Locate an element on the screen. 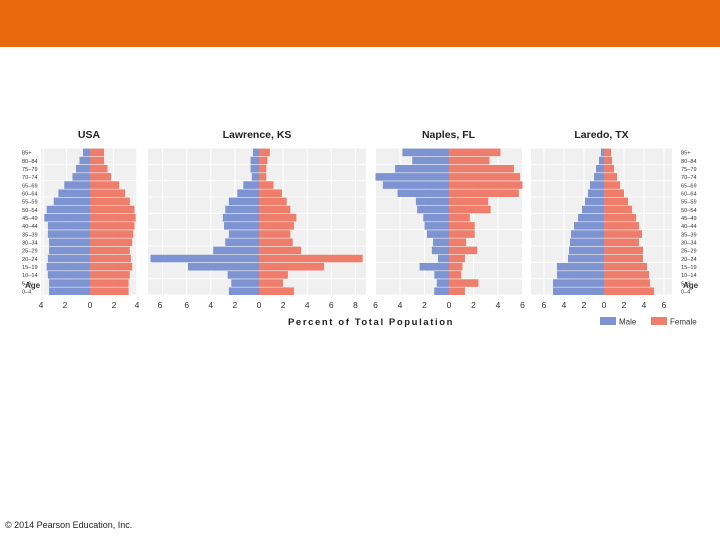 The height and width of the screenshot is (540, 720). age-label-left-1: 80–84 is located at coordinates (30, 162).